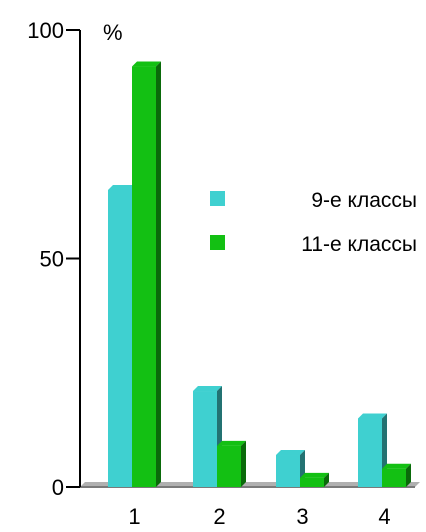 The height and width of the screenshot is (532, 426). I want to click on legend-label: 11-е классы, so click(359, 244).